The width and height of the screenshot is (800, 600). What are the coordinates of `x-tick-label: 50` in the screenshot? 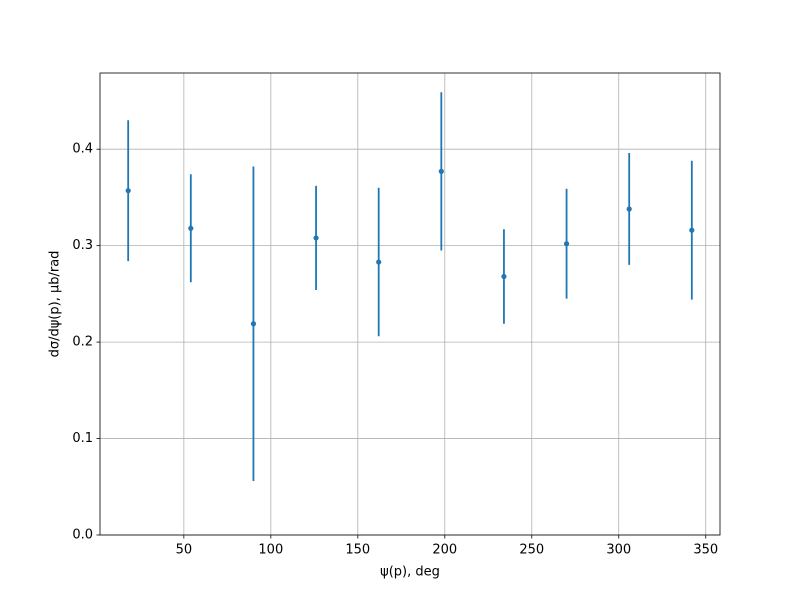 It's located at (184, 550).